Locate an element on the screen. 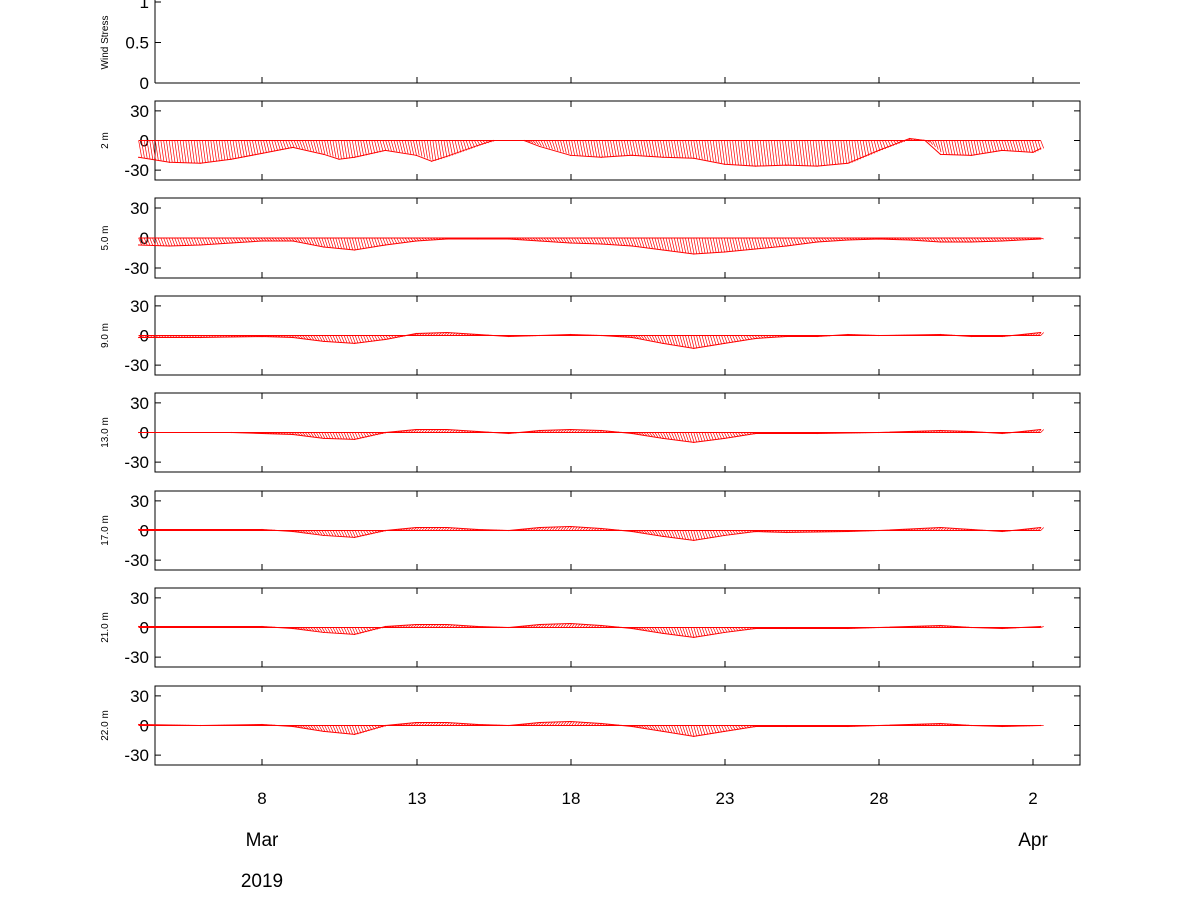 The width and height of the screenshot is (1200, 900). y-axis-label: 17.0 m is located at coordinates (105, 530).